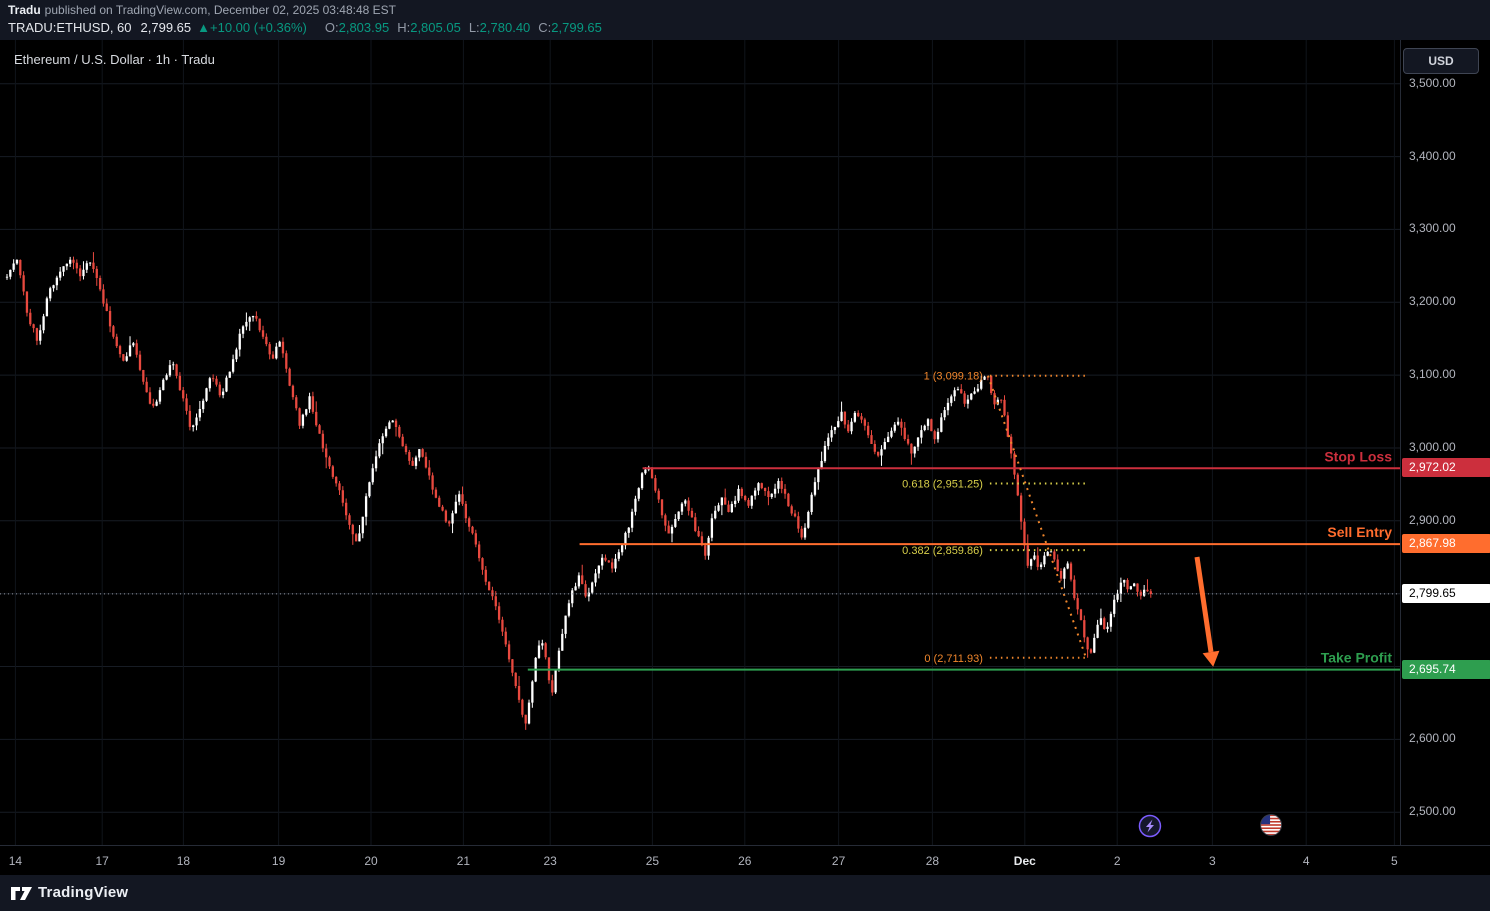 This screenshot has height=911, width=1490. What do you see at coordinates (1432, 82) in the screenshot?
I see `price-tick: 3,500.00` at bounding box center [1432, 82].